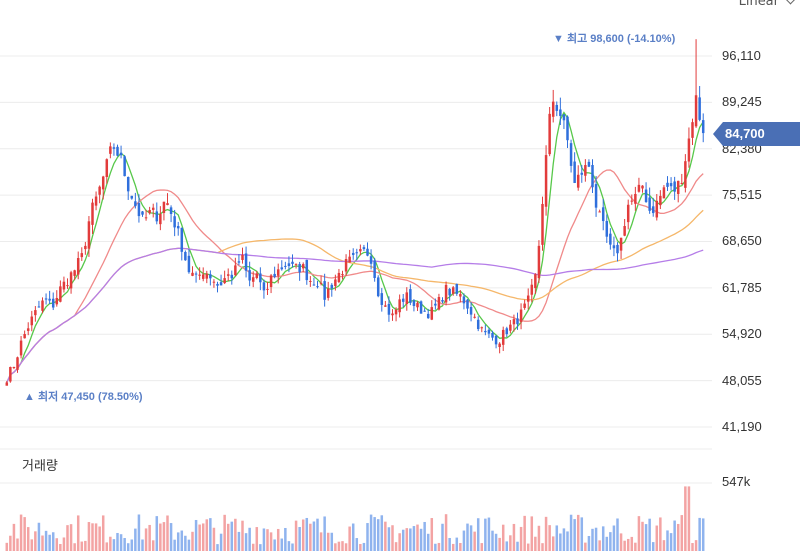 The height and width of the screenshot is (551, 800). What do you see at coordinates (758, 4) in the screenshot?
I see `scale-selector-label: Linear` at bounding box center [758, 4].